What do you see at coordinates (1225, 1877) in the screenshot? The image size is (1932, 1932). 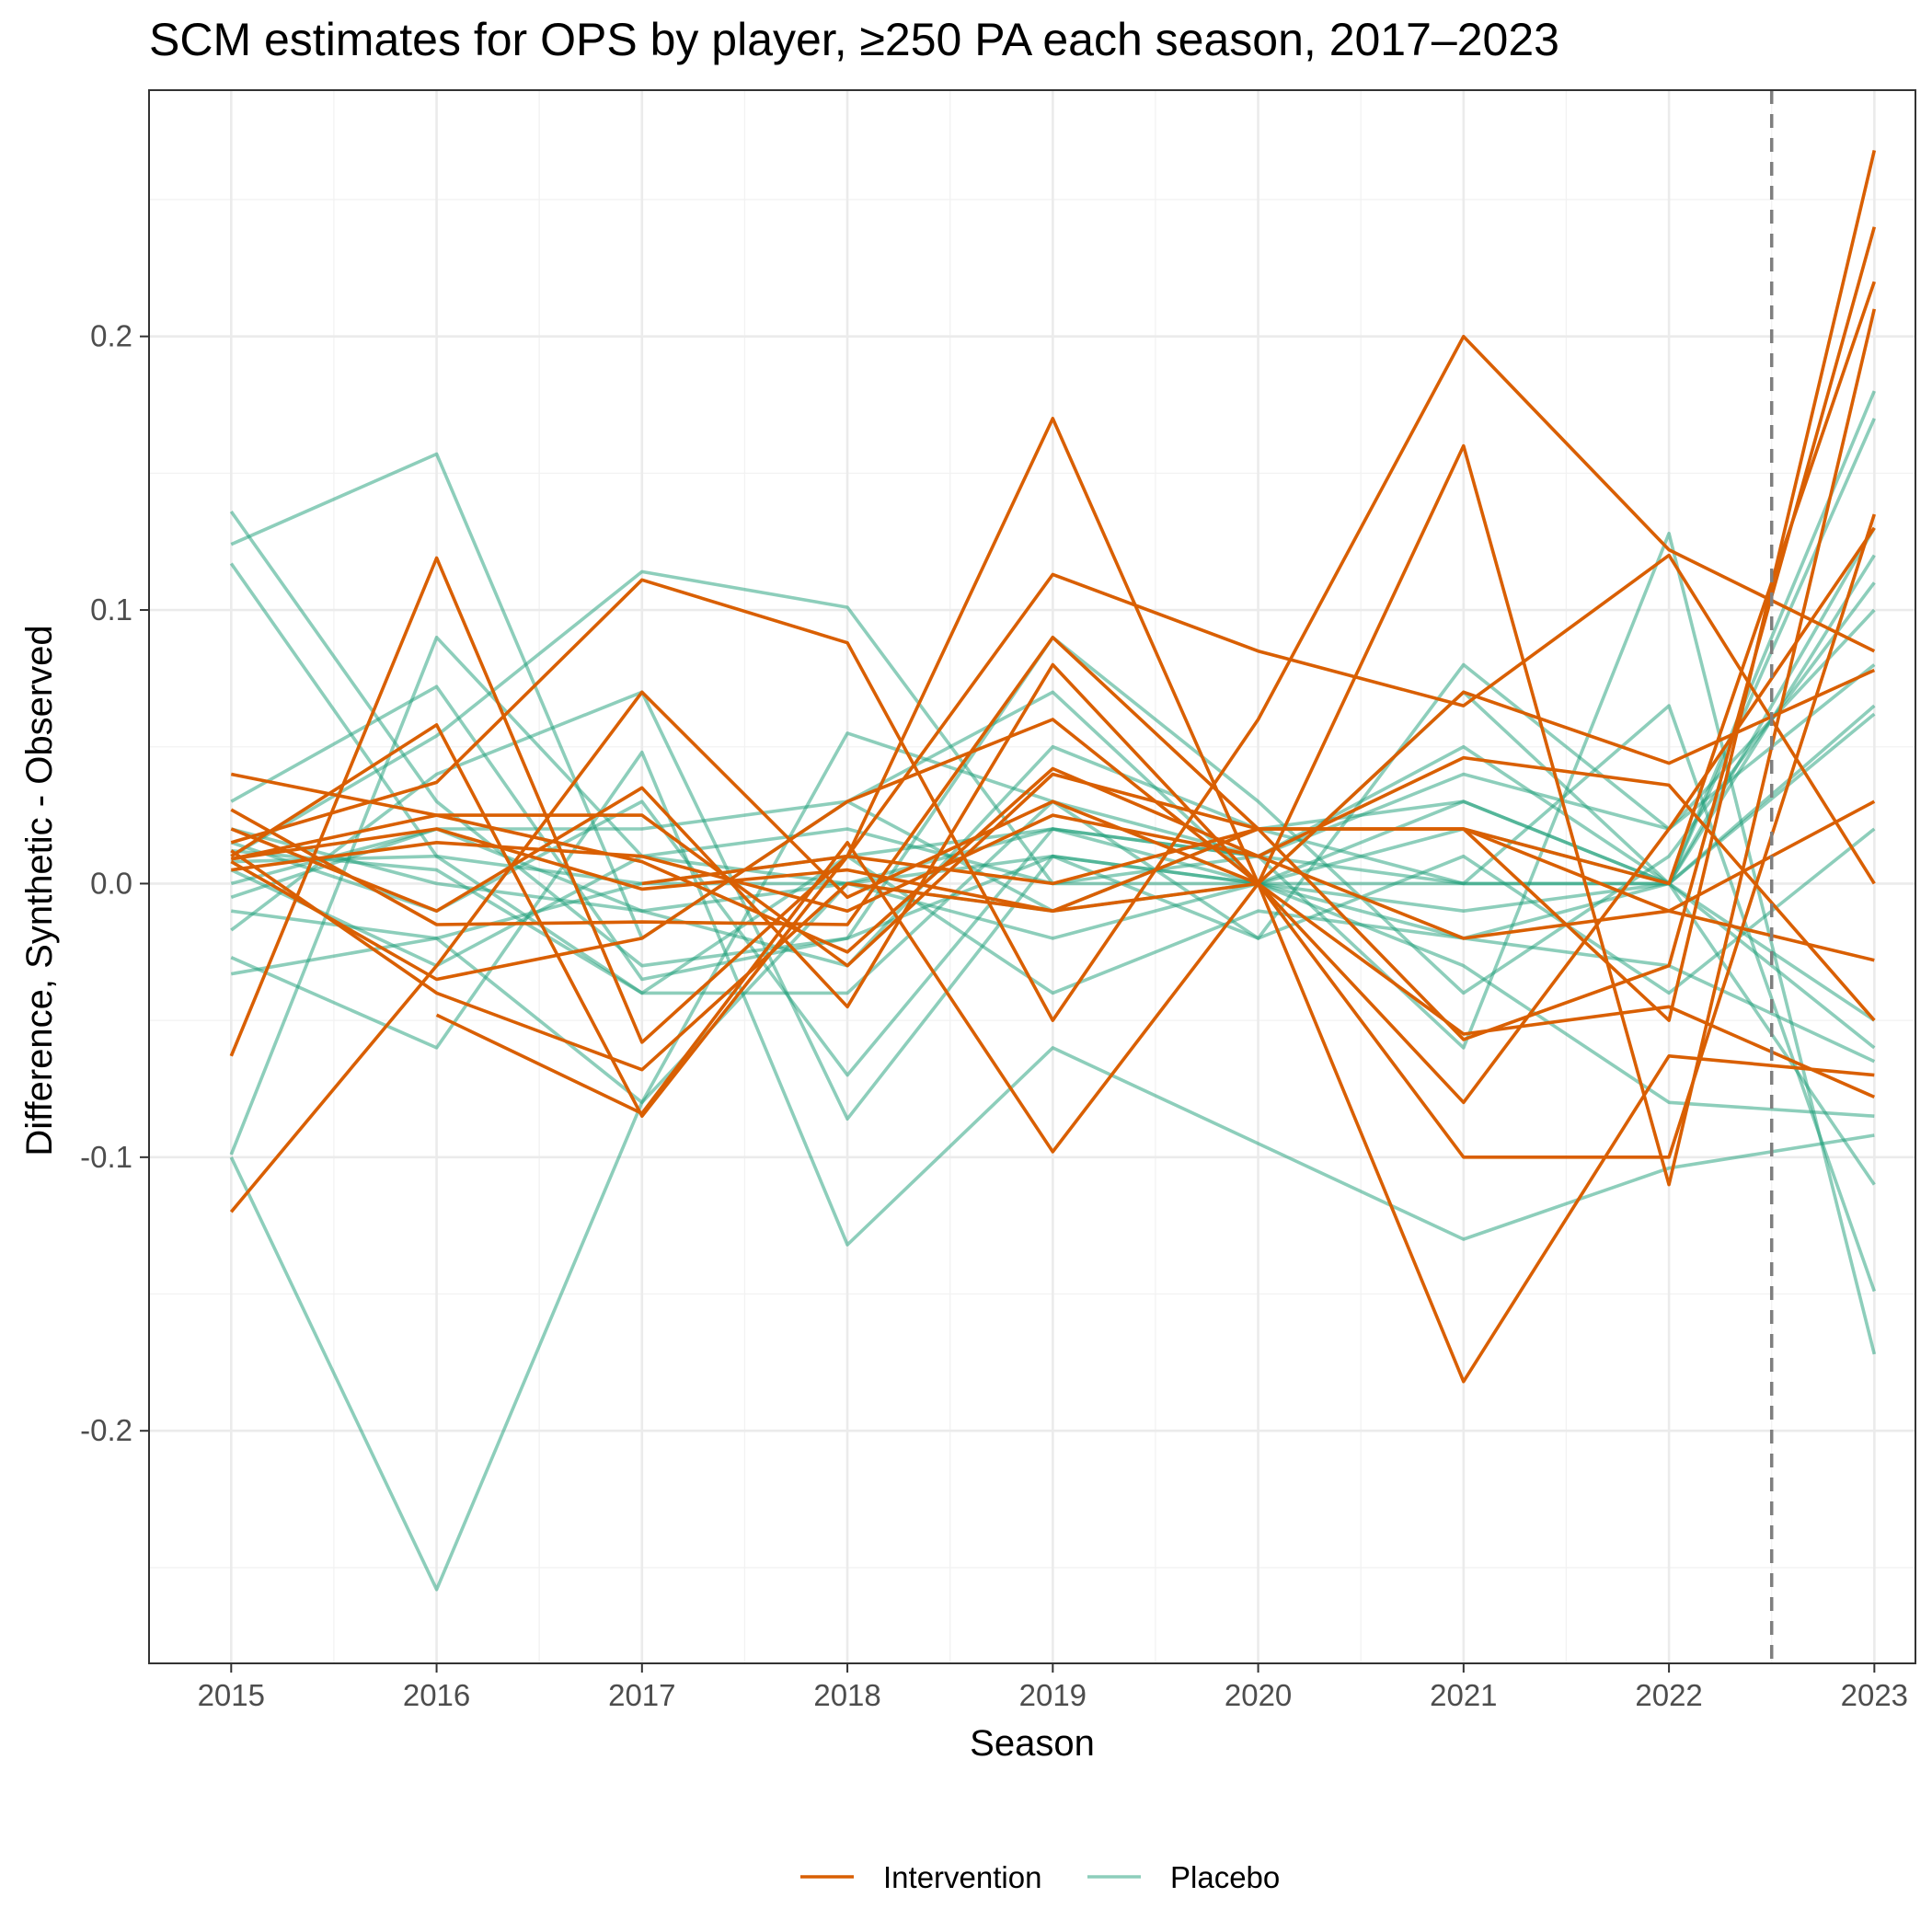 I see `legend-label-placebo: Placebo` at bounding box center [1225, 1877].